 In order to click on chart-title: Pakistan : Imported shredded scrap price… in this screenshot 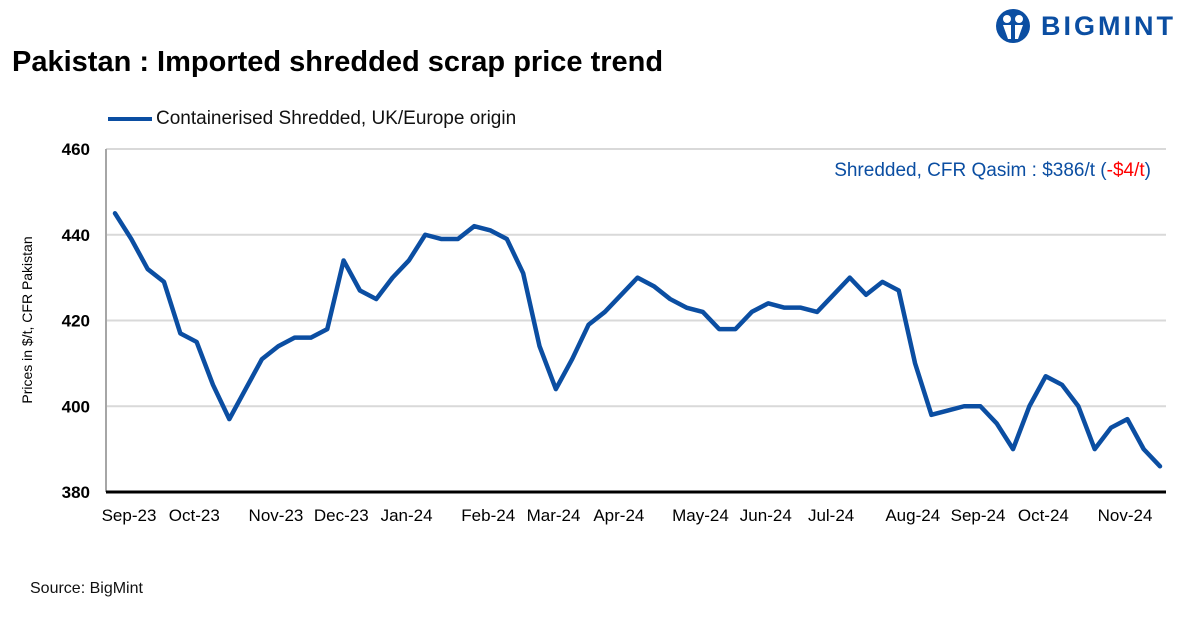, I will do `click(338, 62)`.